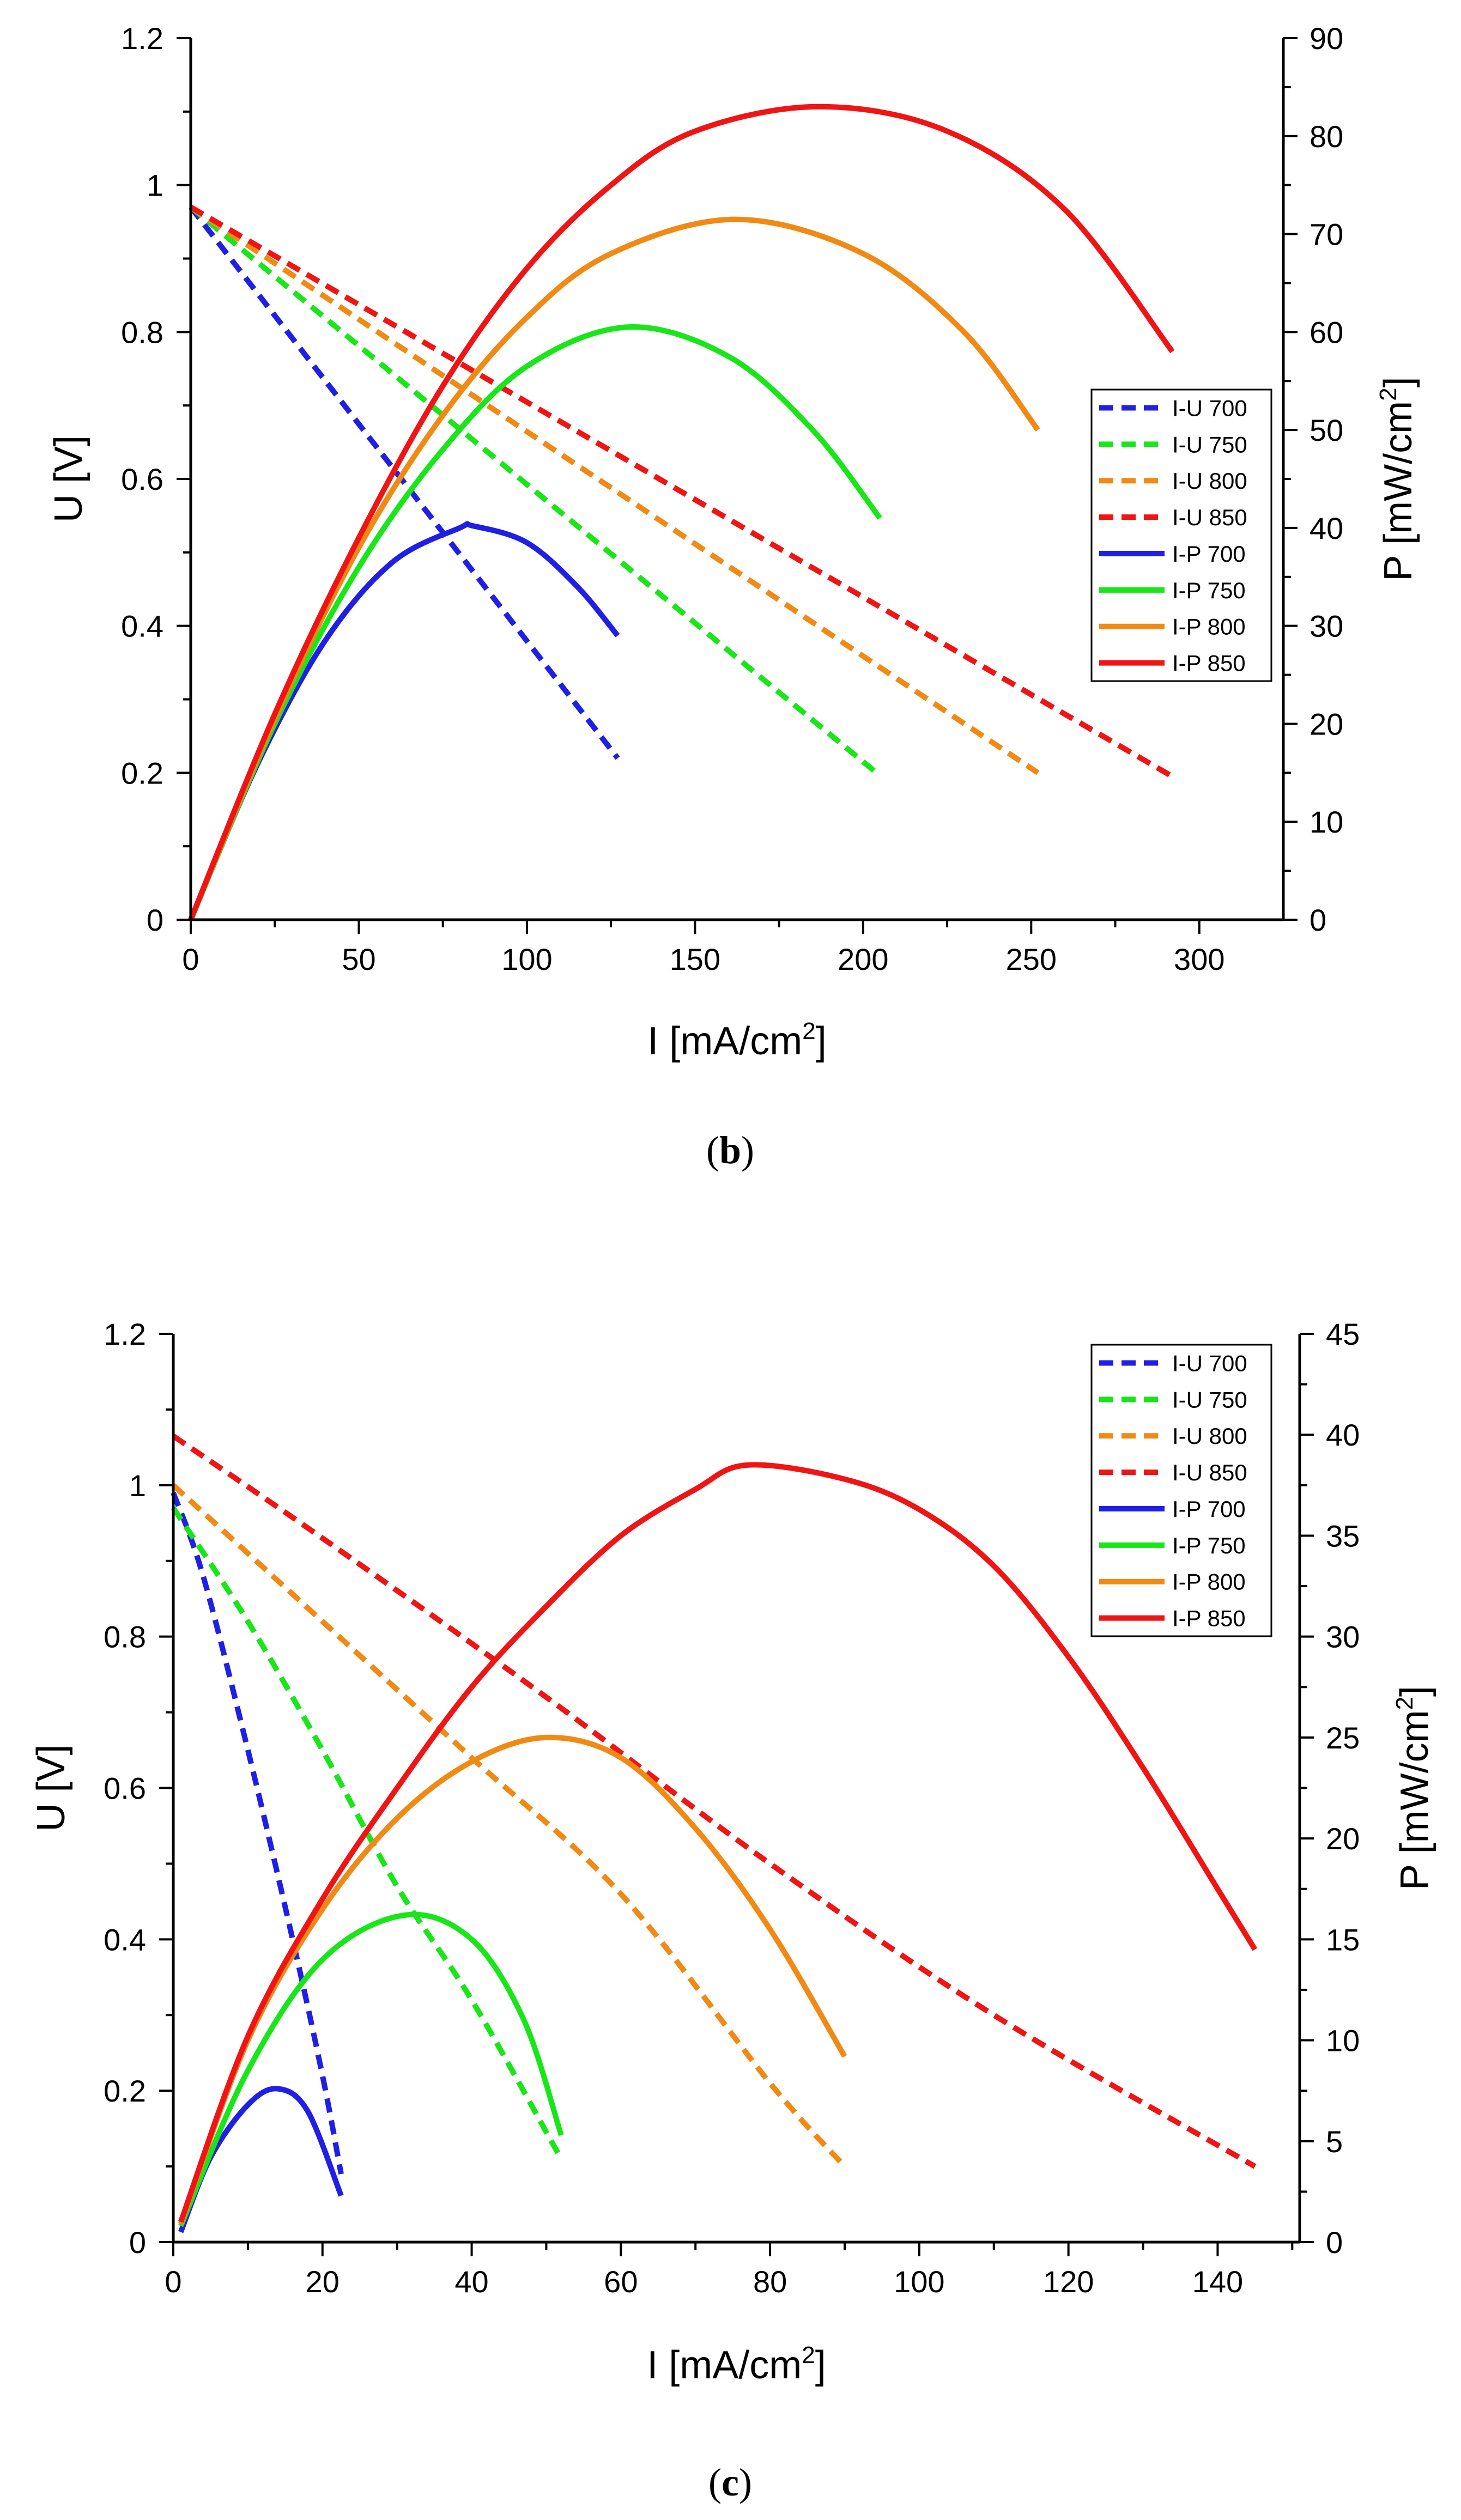  What do you see at coordinates (695, 959) in the screenshot?
I see `x-tick-label: 150` at bounding box center [695, 959].